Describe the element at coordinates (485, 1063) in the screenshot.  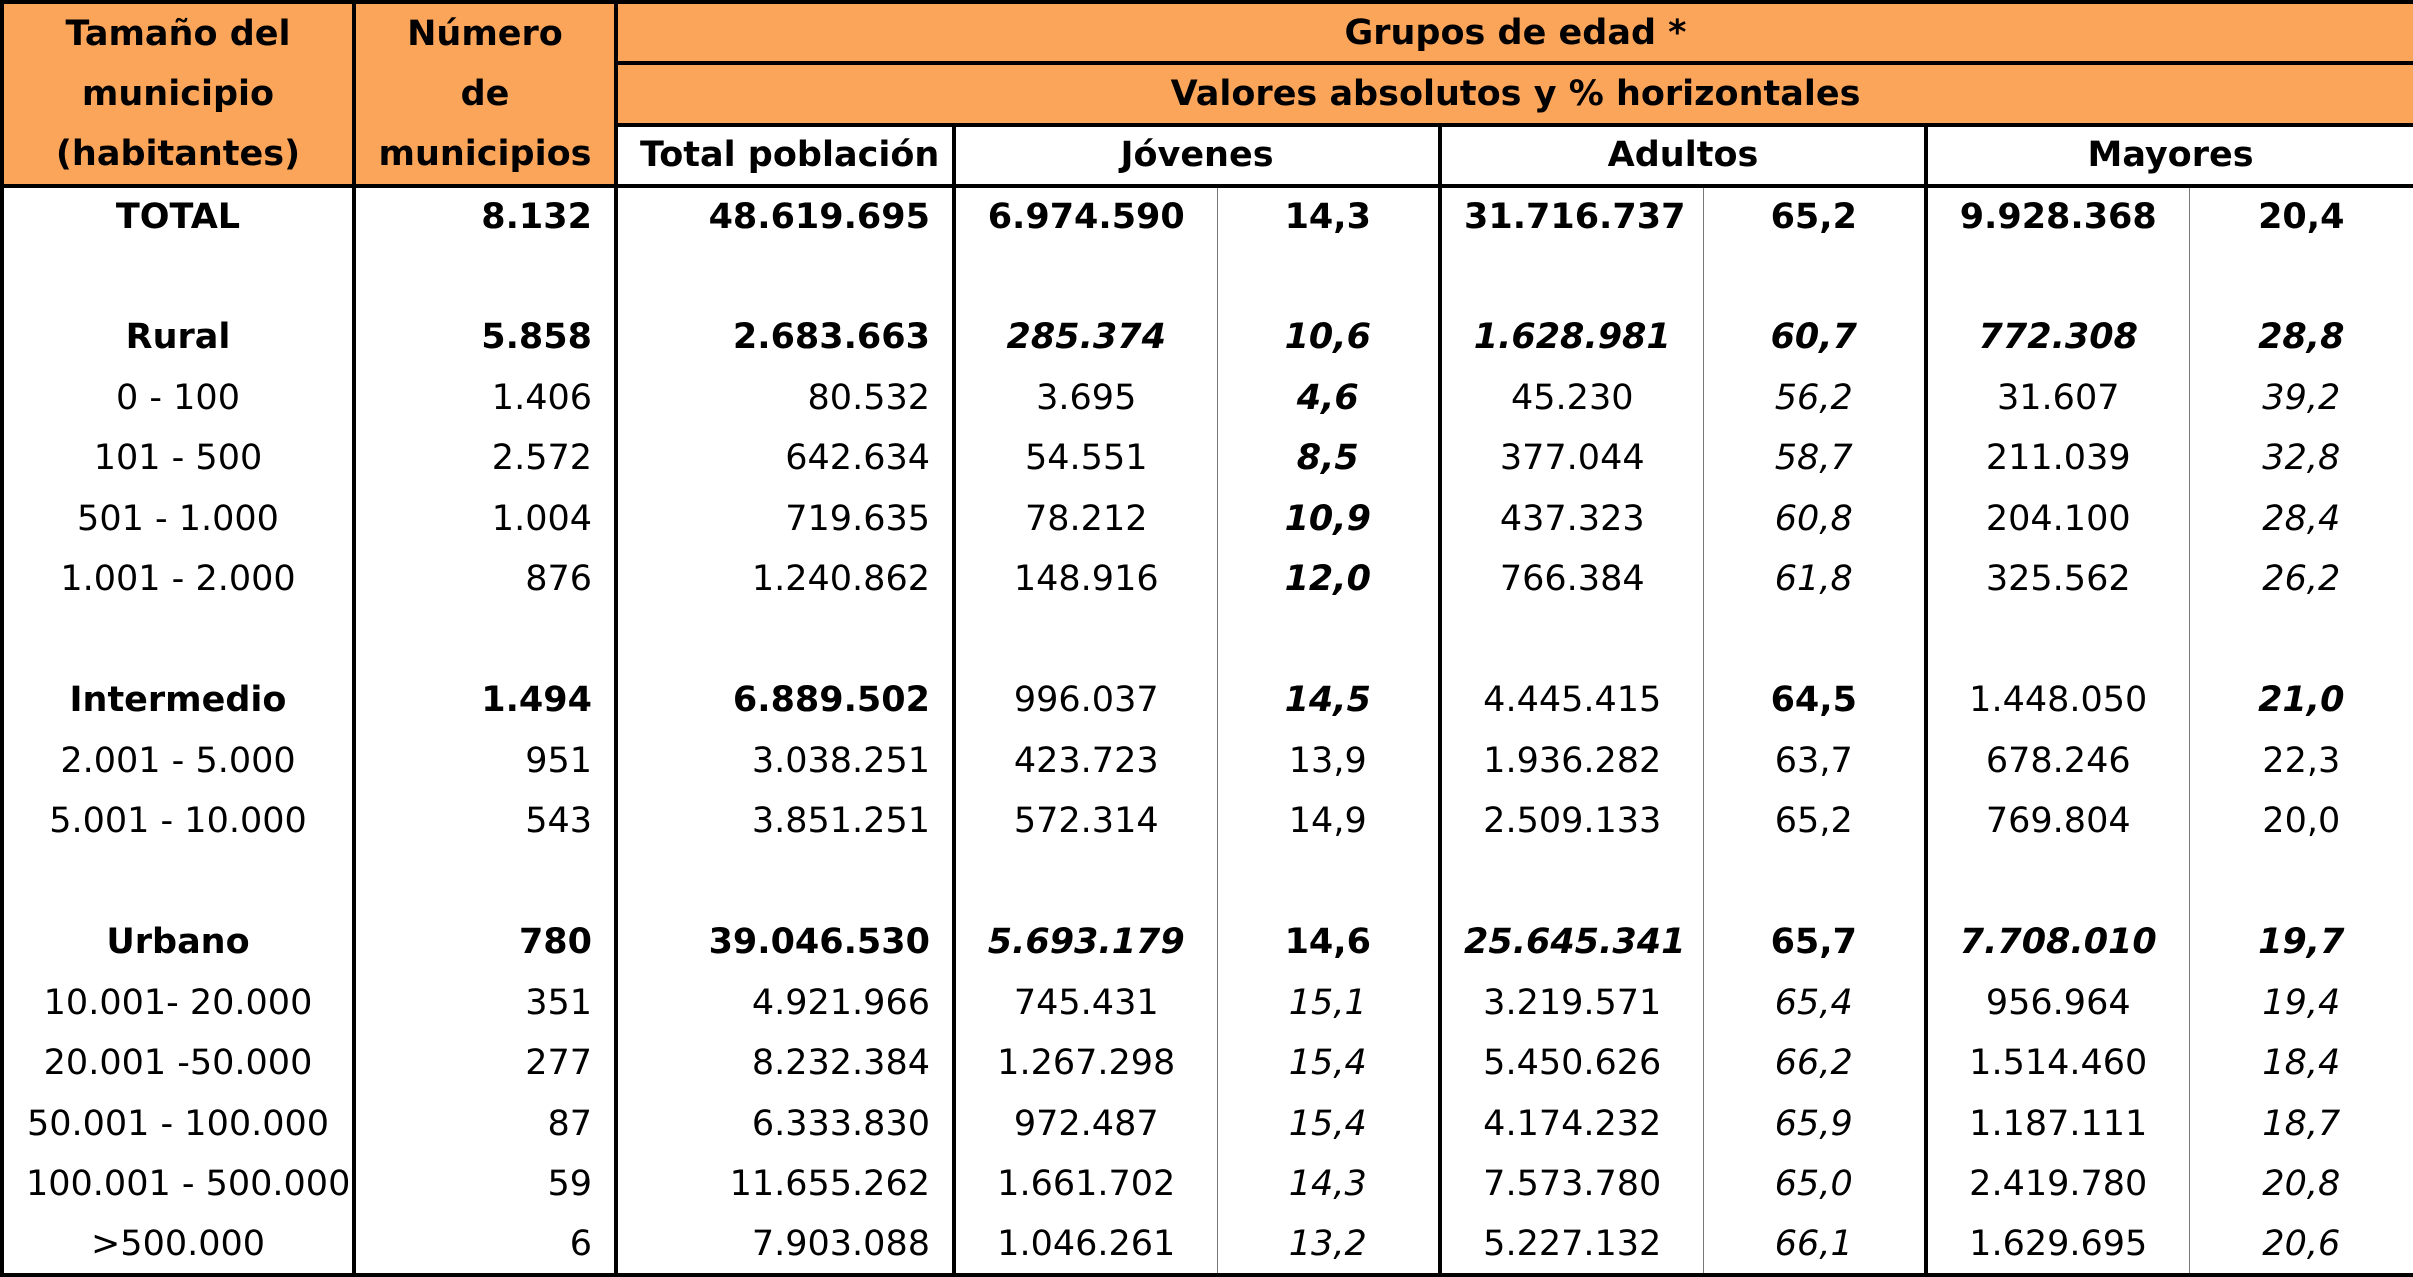
I see `cell-count: 277` at that location.